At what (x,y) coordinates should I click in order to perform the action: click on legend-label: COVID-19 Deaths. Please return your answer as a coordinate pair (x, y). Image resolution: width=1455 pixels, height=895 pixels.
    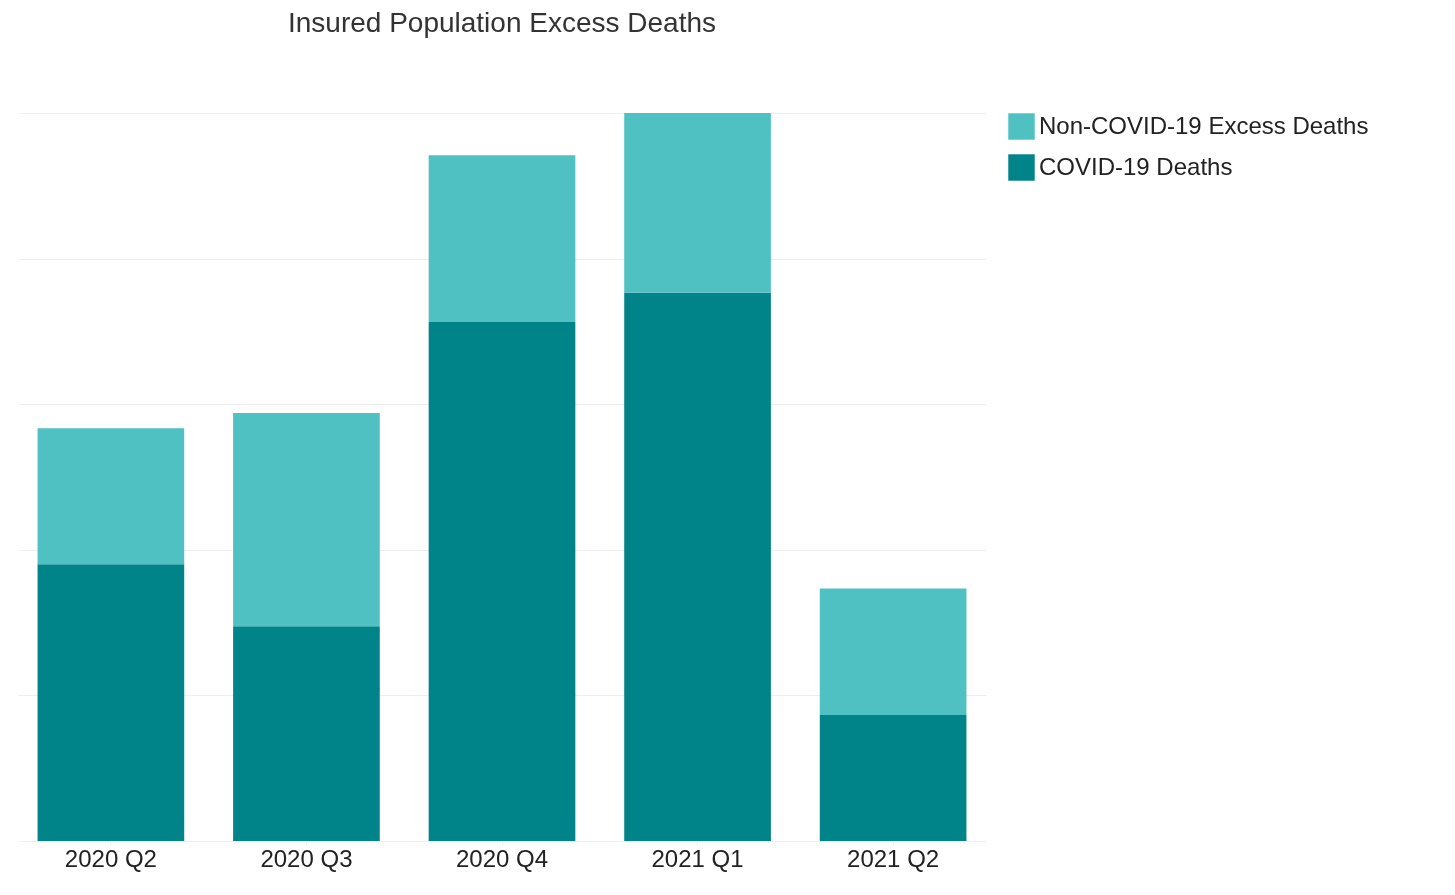
    Looking at the image, I should click on (1136, 166).